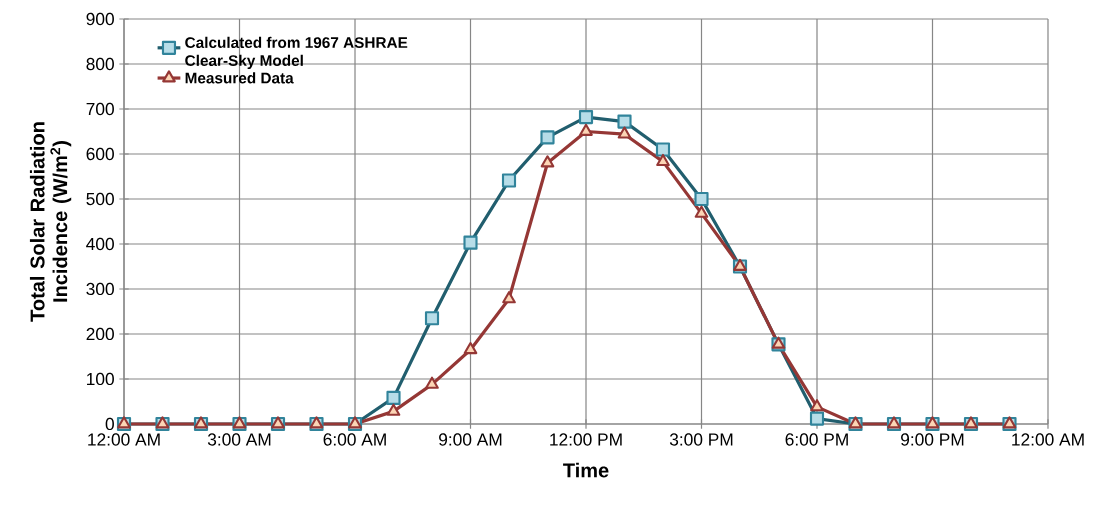 This screenshot has width=1104, height=506. Describe the element at coordinates (100, 64) in the screenshot. I see `y-tick-label: 800` at that location.